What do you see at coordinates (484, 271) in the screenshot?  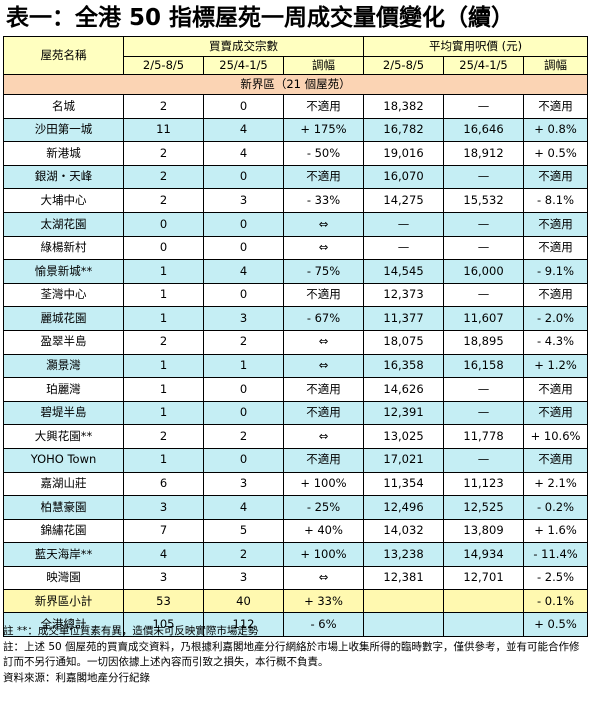 I see `price-week-prev-cell: 16,000` at bounding box center [484, 271].